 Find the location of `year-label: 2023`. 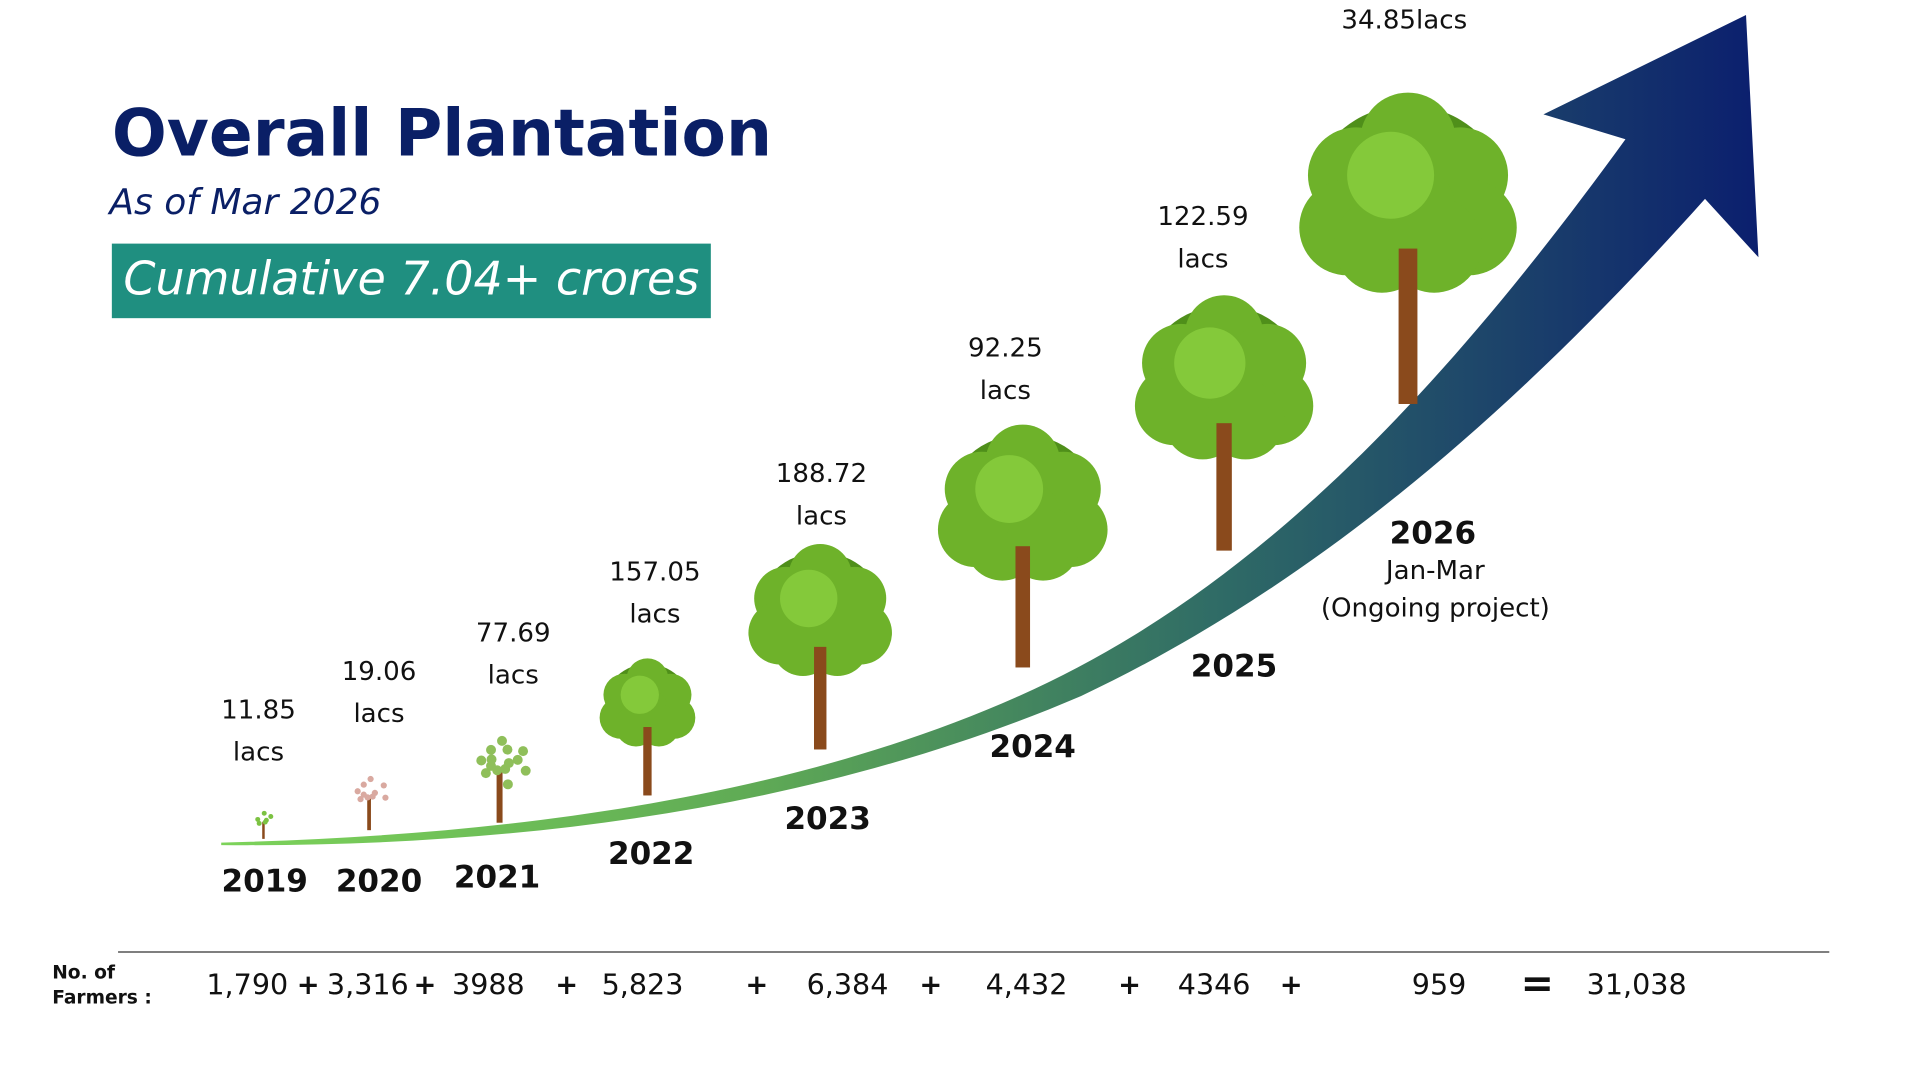

year-label: 2023 is located at coordinates (827, 819).